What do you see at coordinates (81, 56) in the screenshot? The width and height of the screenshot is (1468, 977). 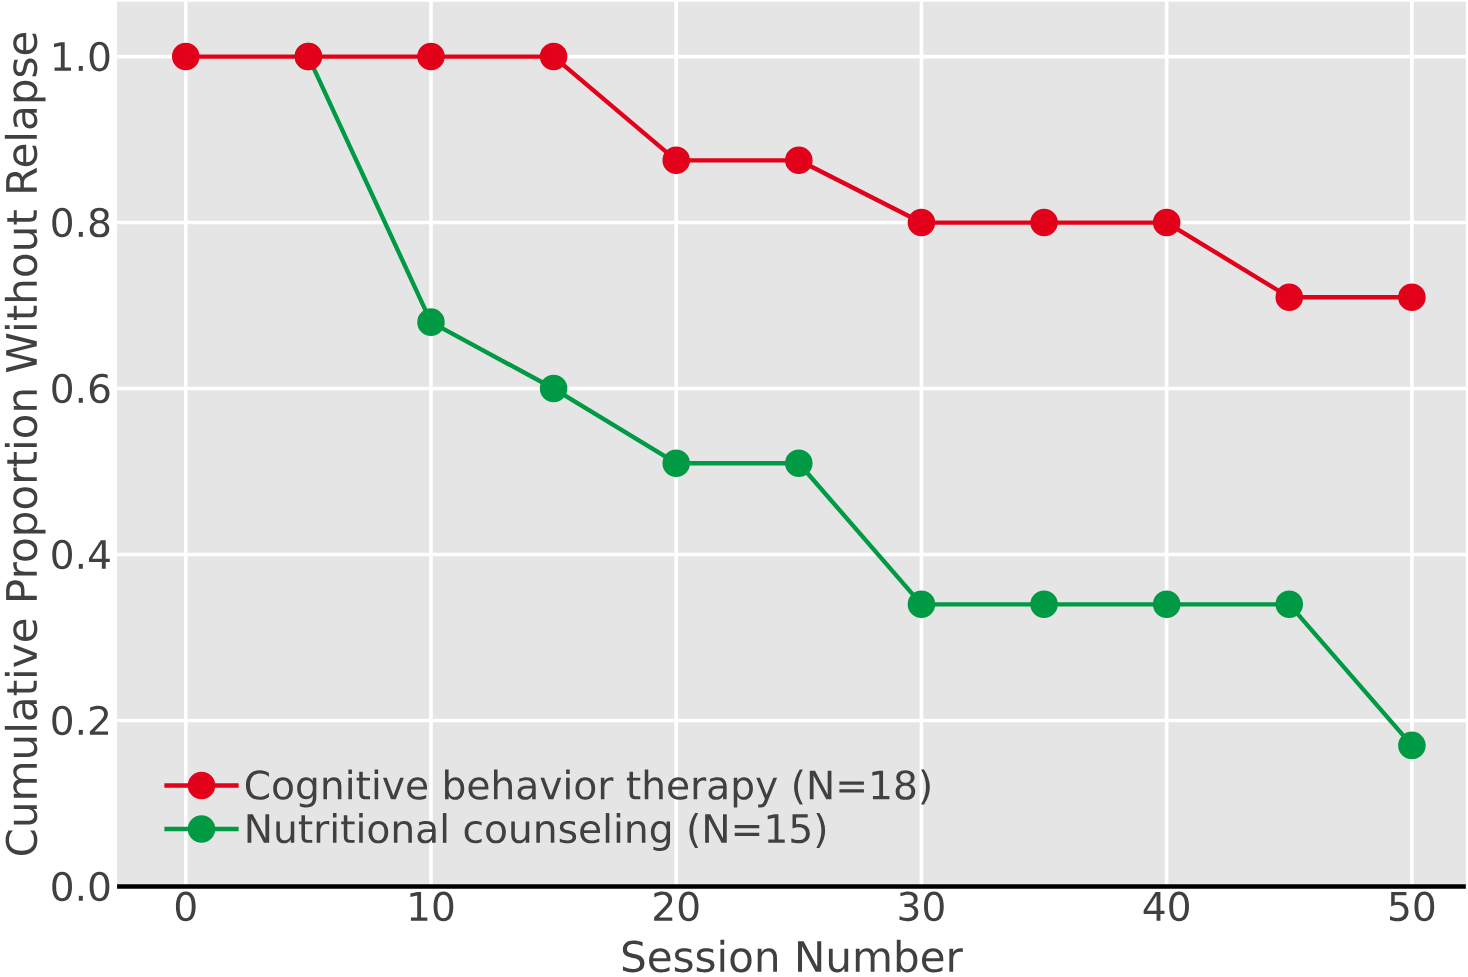 I see `y-tick-label: 1.0` at bounding box center [81, 56].